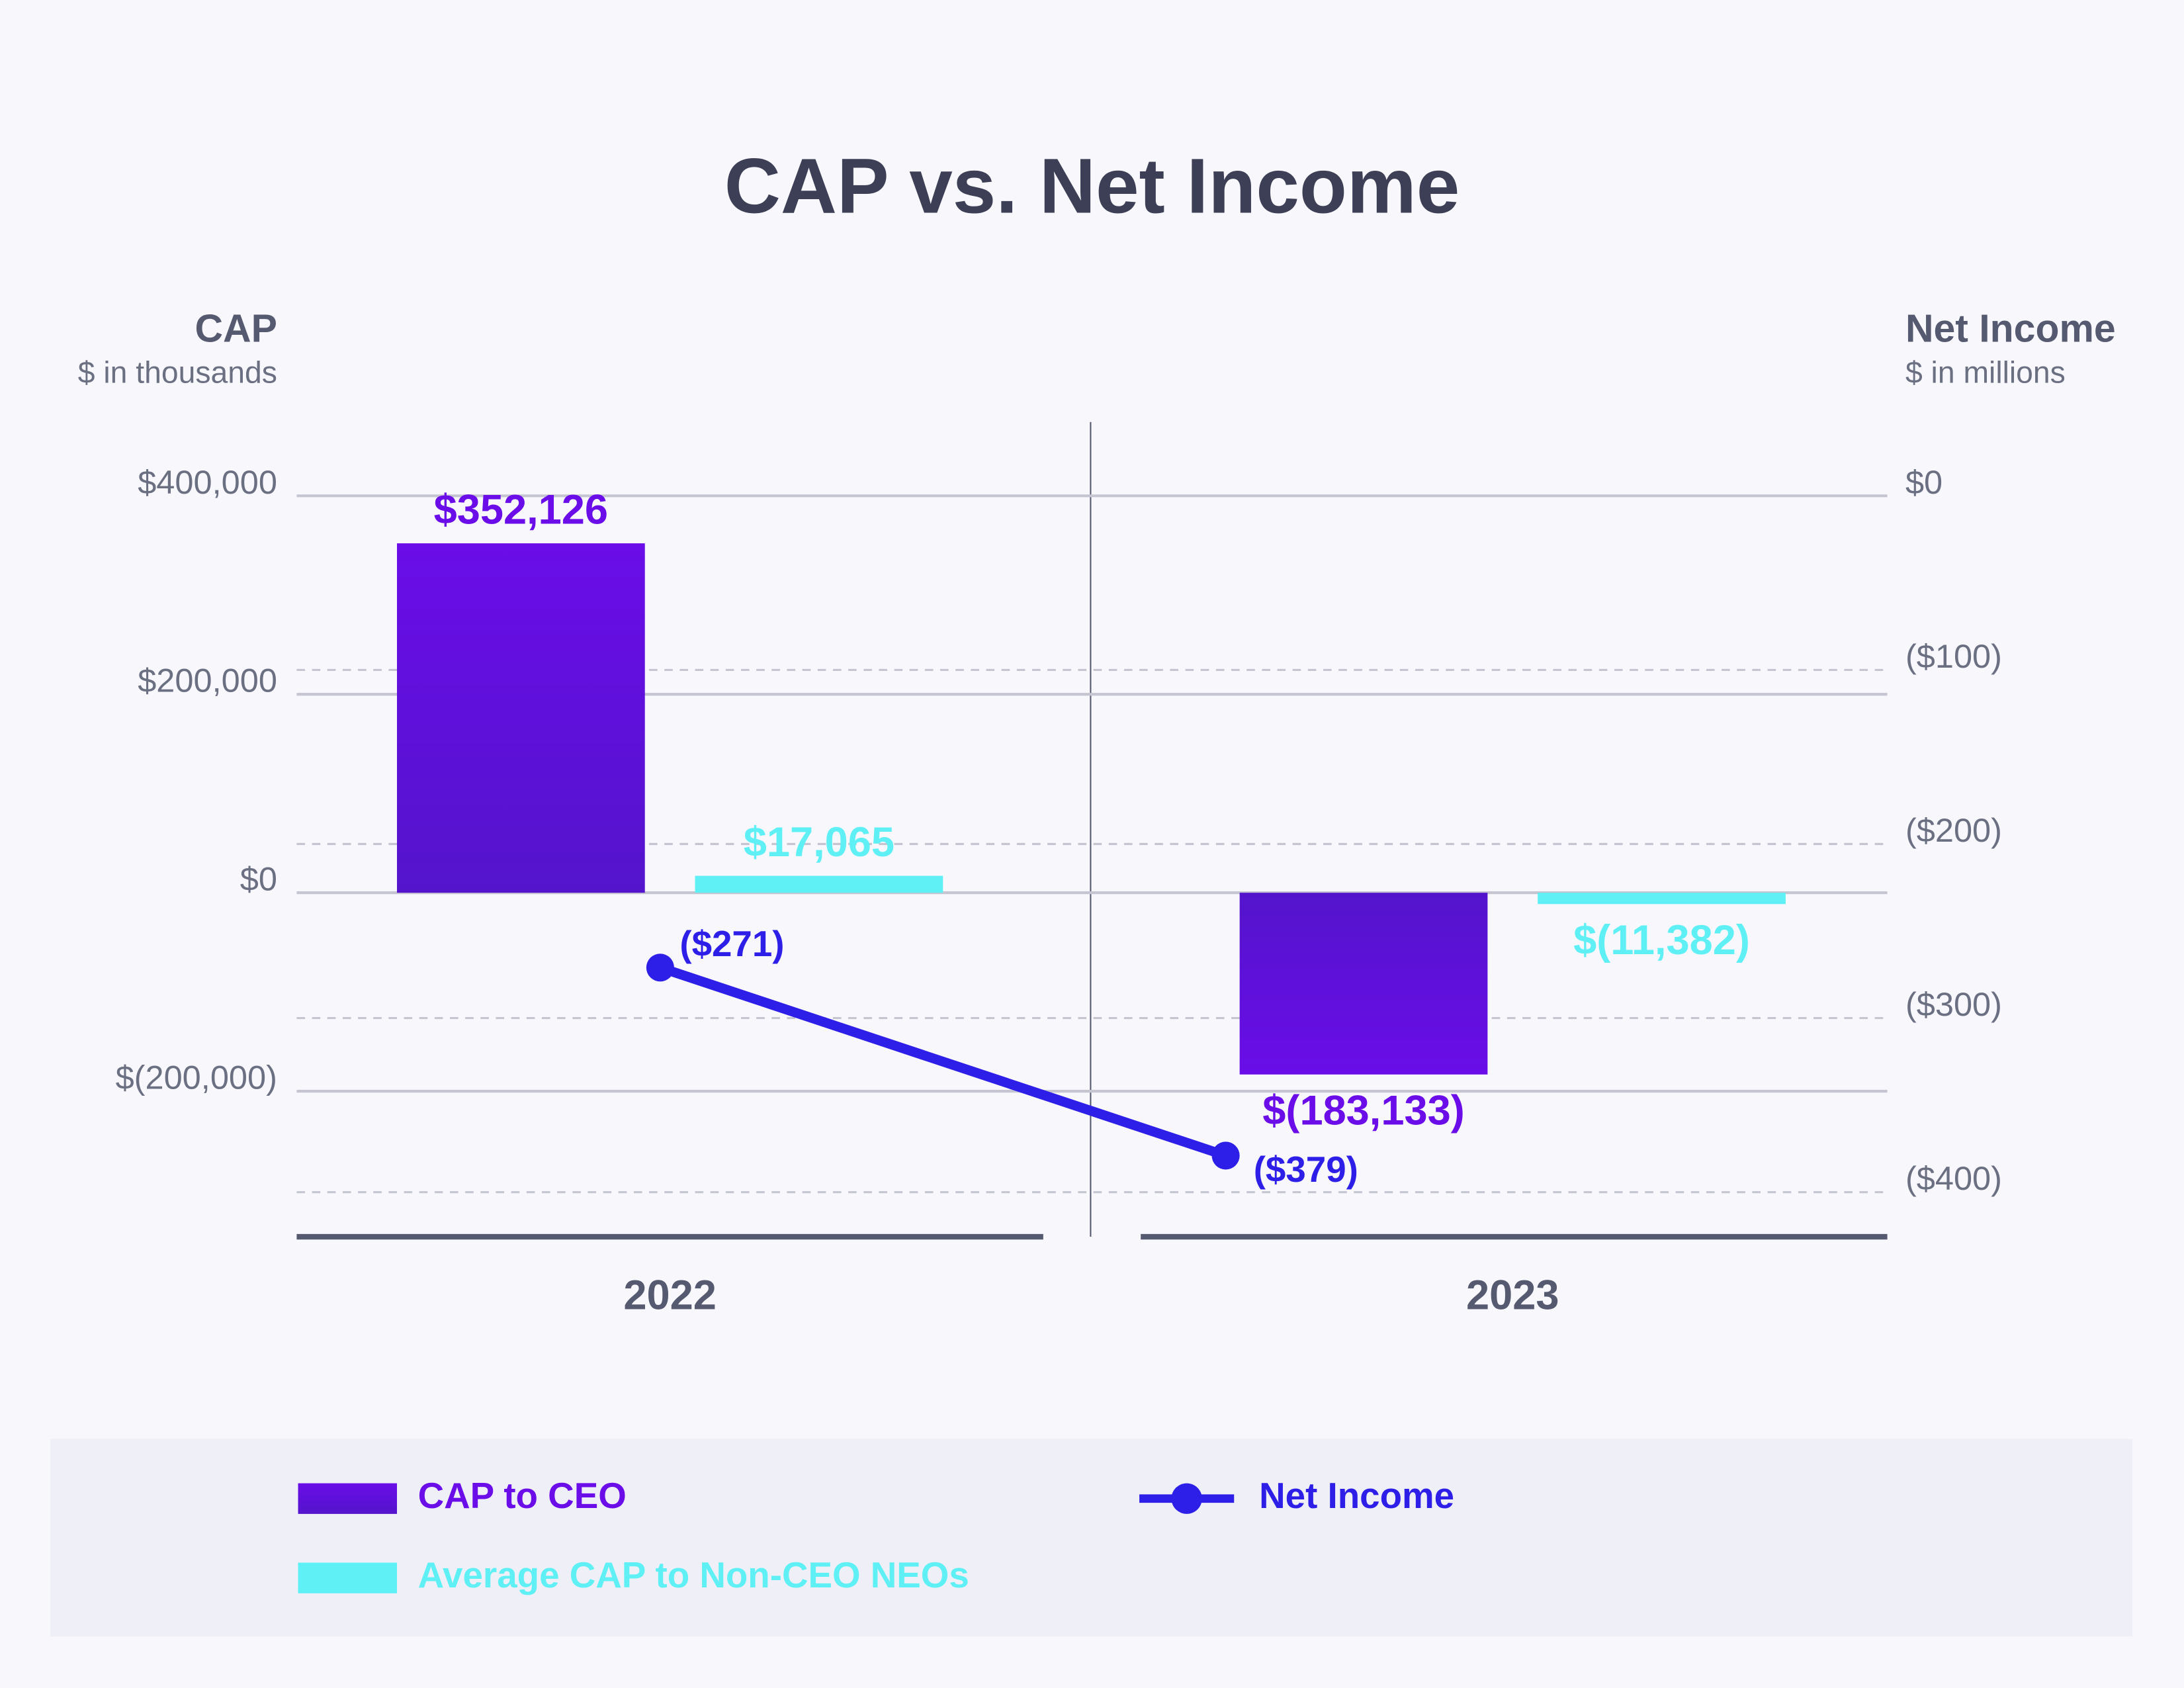  What do you see at coordinates (1953, 1178) in the screenshot?
I see `y2-tick-label: ($400)` at bounding box center [1953, 1178].